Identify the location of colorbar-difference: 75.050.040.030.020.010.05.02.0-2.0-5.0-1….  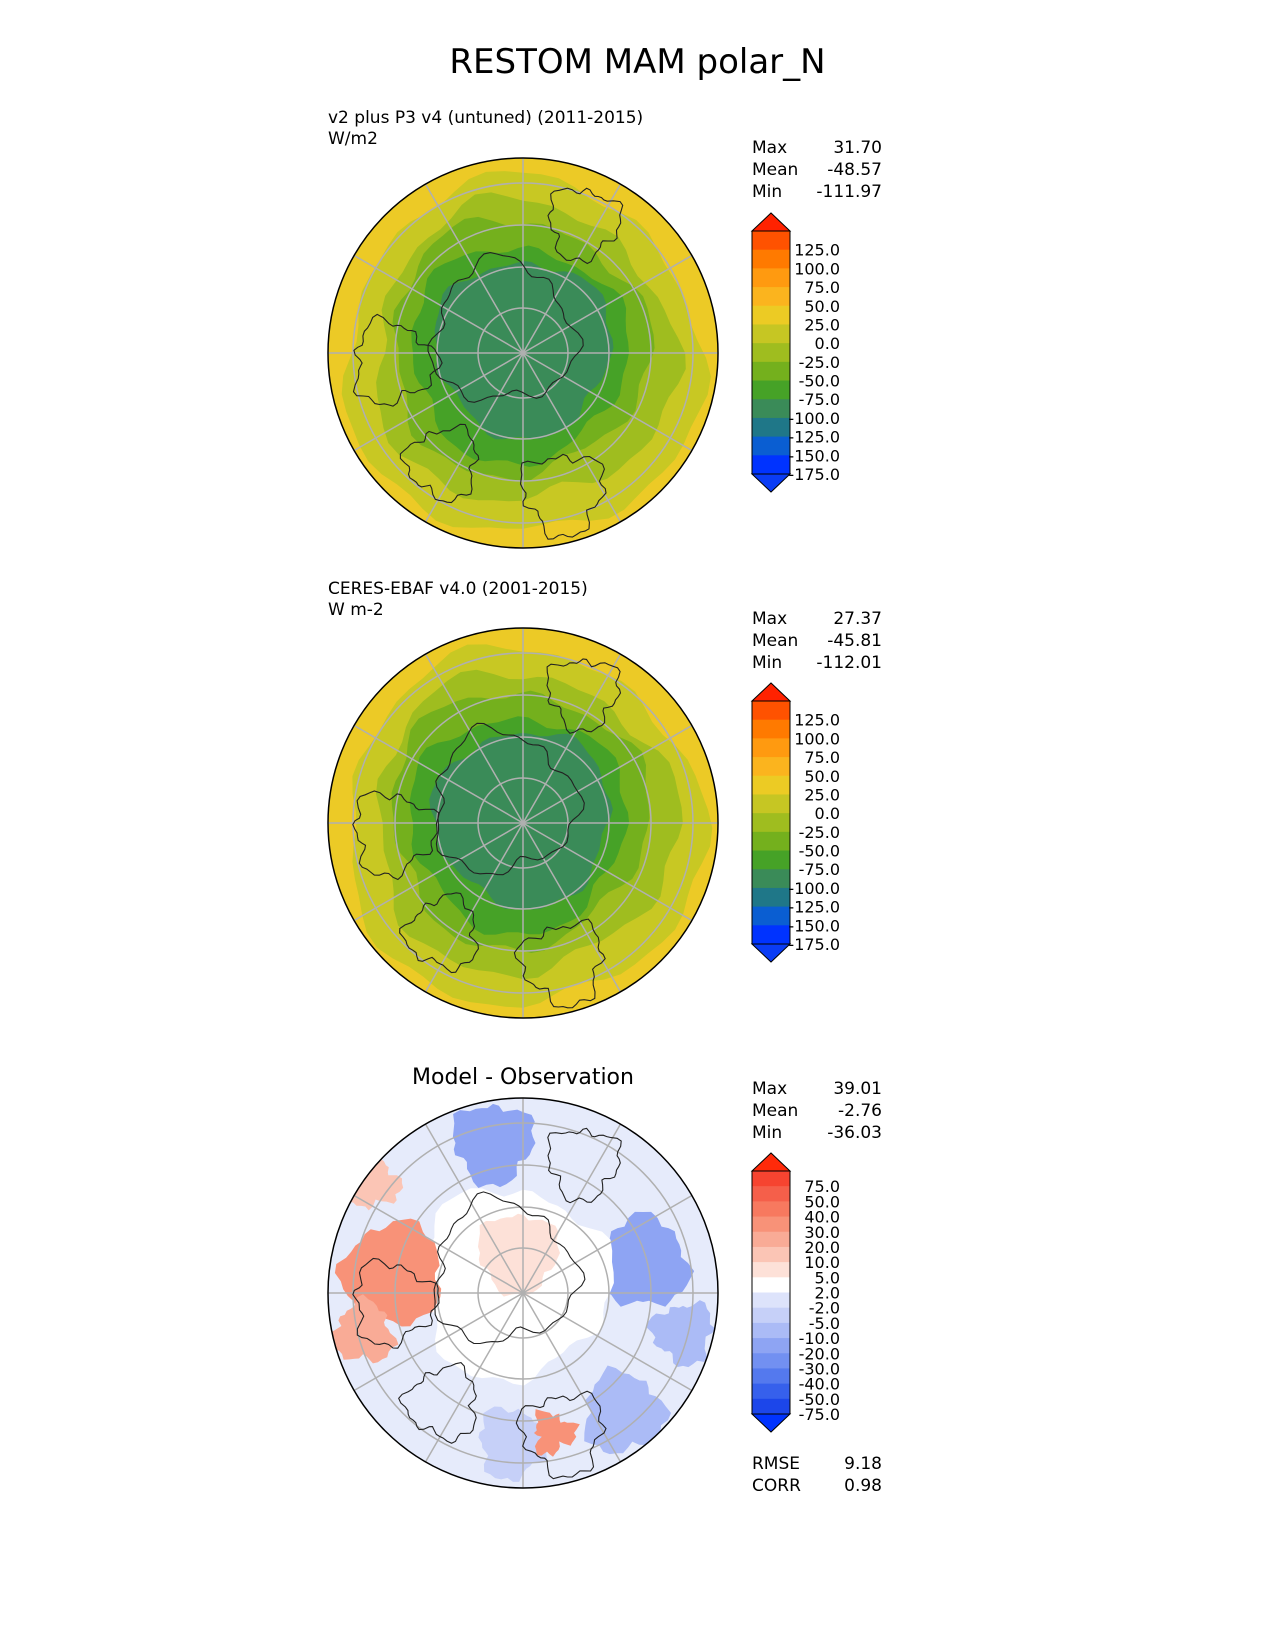
(795, 1292).